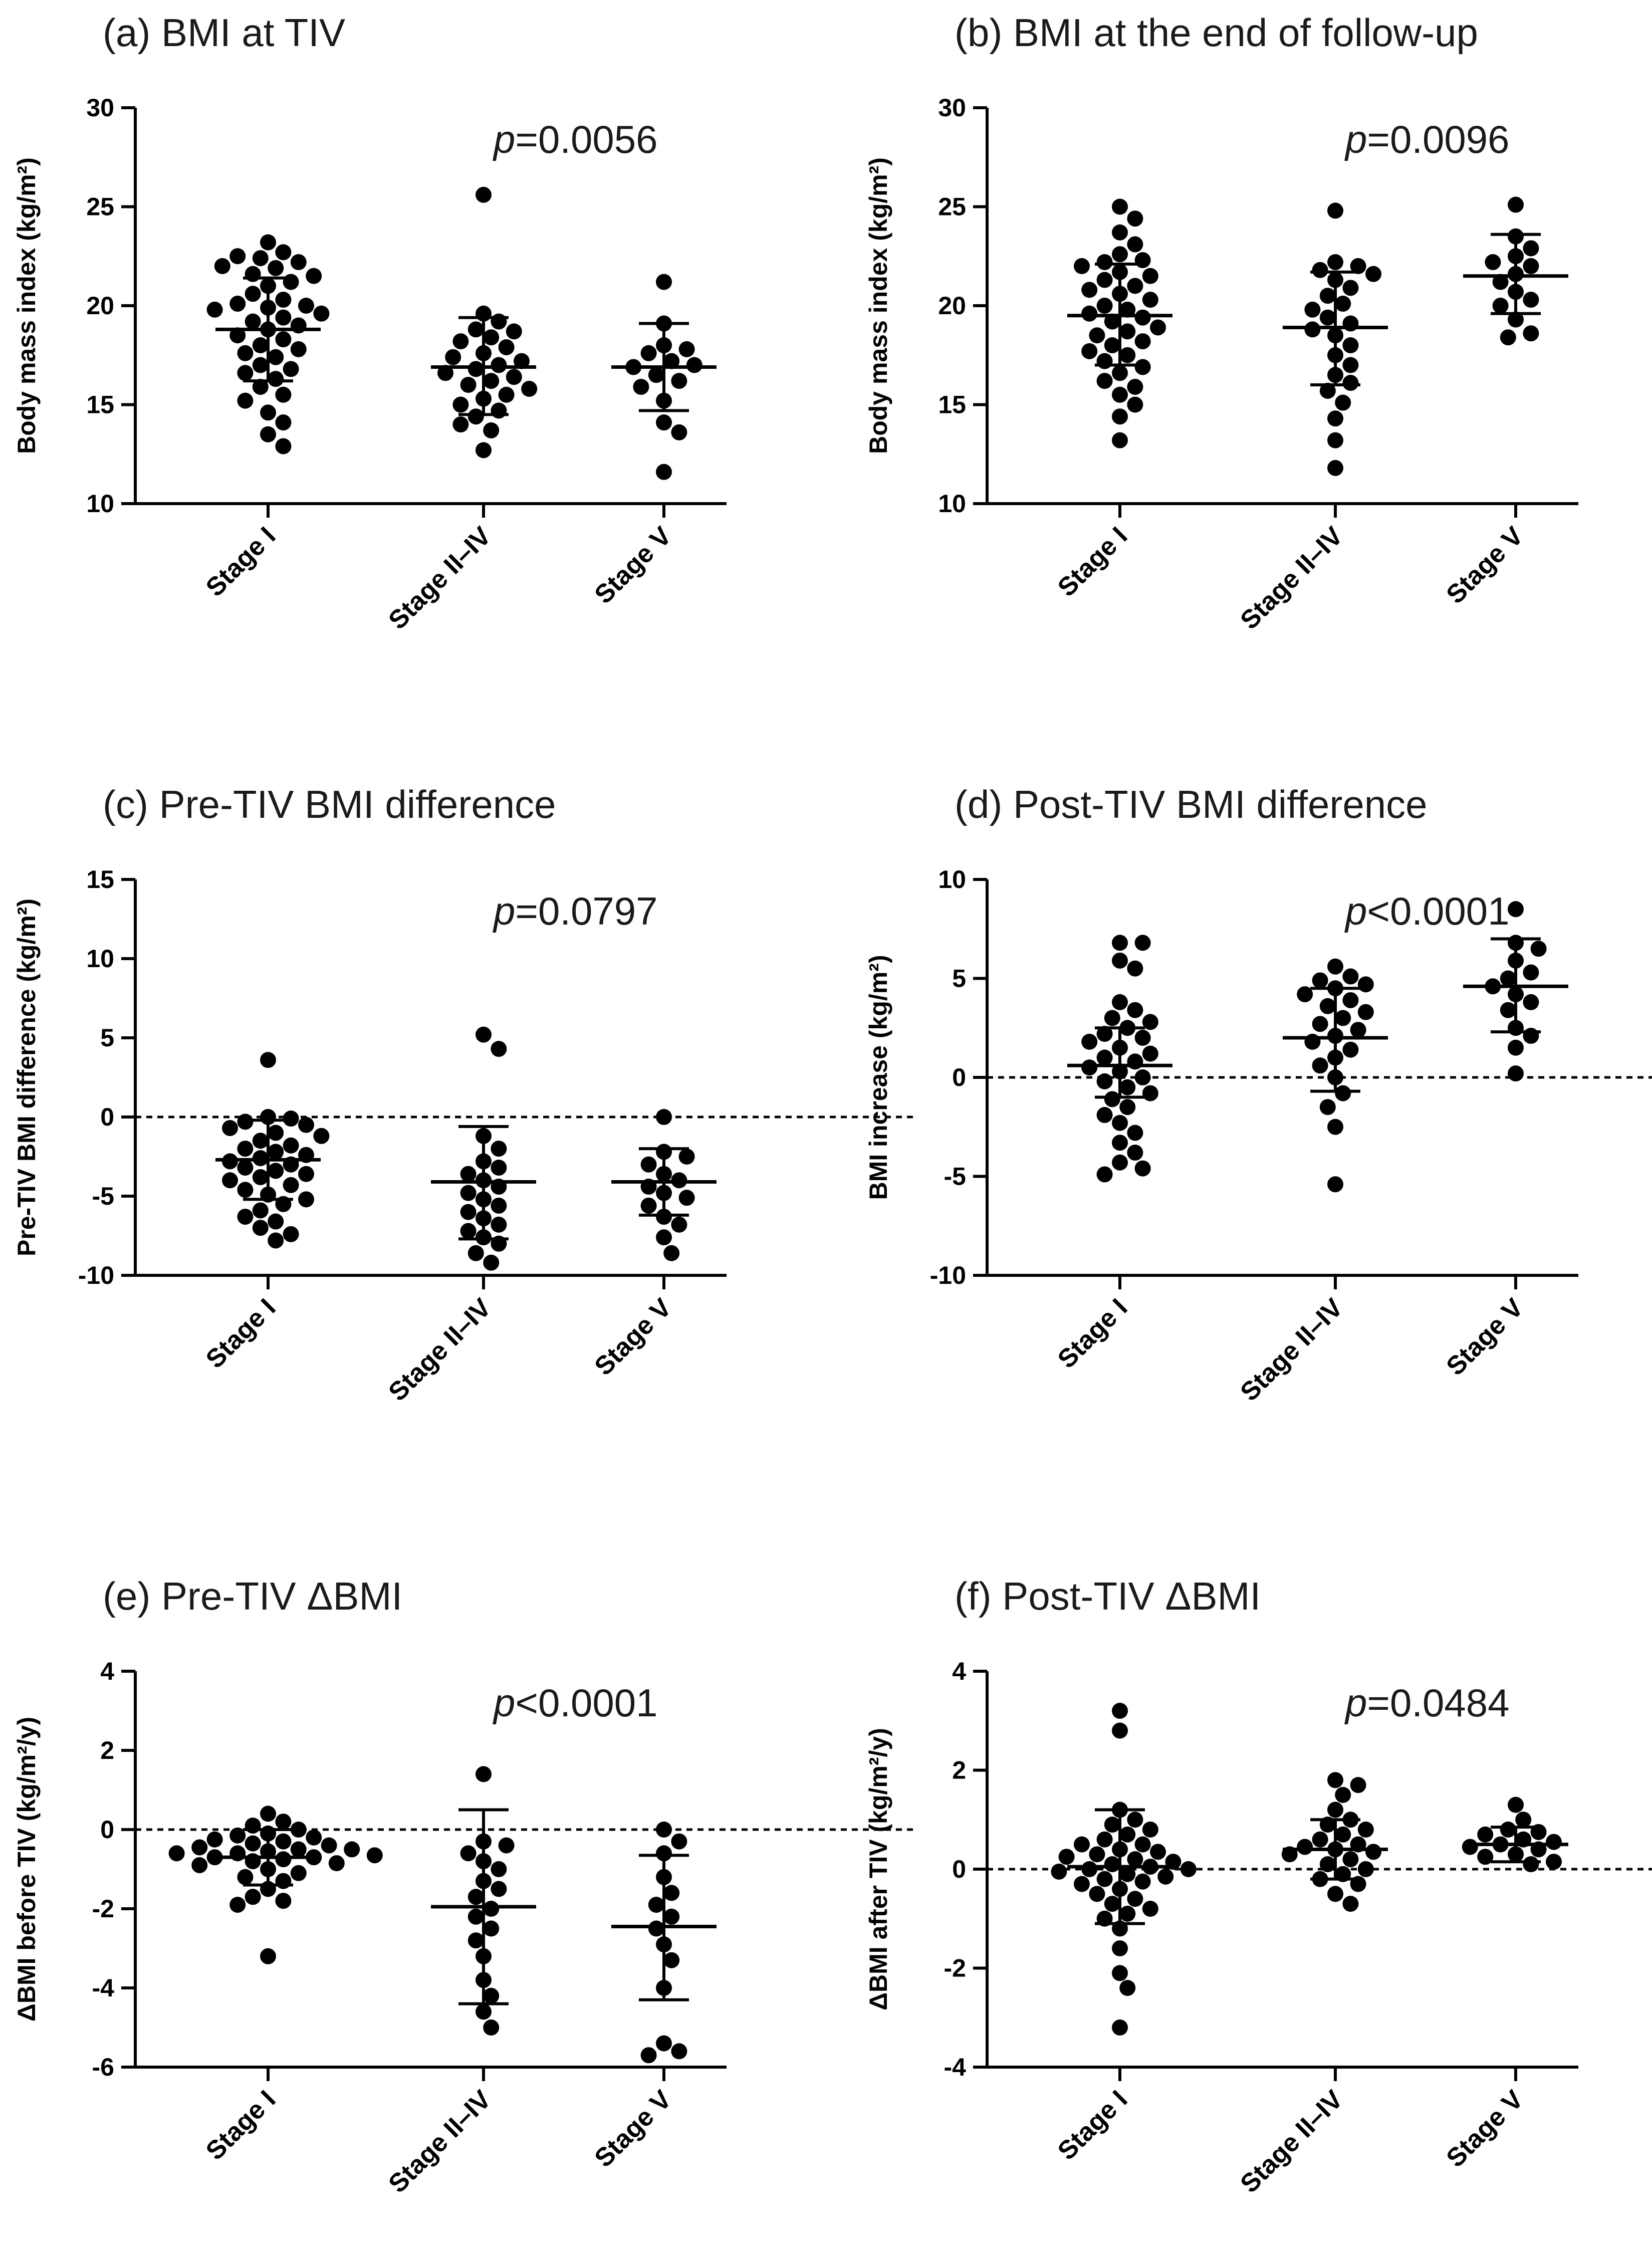 This screenshot has width=1652, height=2249. I want to click on p-value: p=0.0096, so click(1427, 139).